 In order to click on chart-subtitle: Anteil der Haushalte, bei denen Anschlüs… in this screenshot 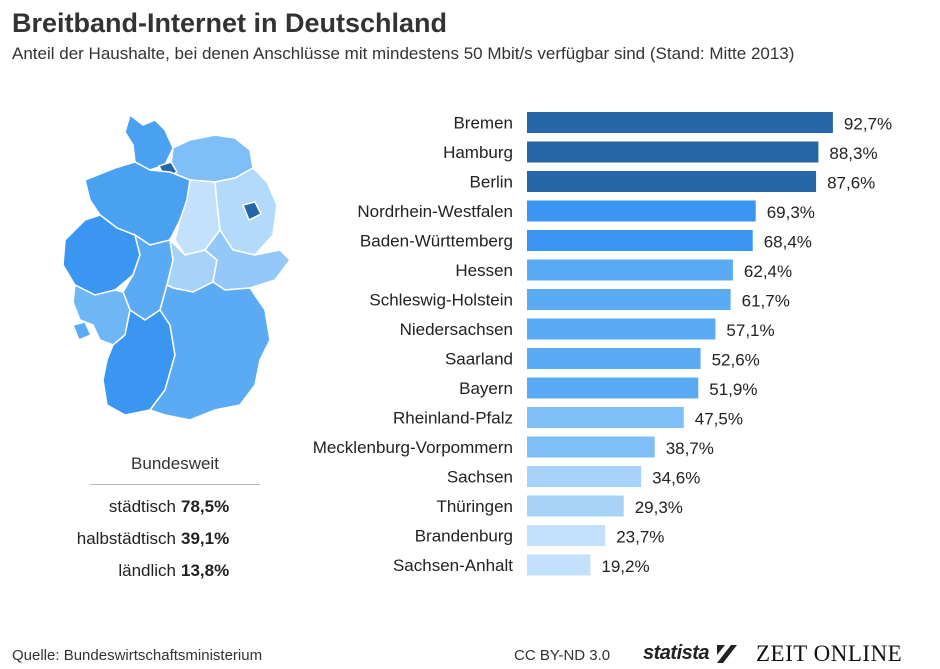, I will do `click(403, 53)`.